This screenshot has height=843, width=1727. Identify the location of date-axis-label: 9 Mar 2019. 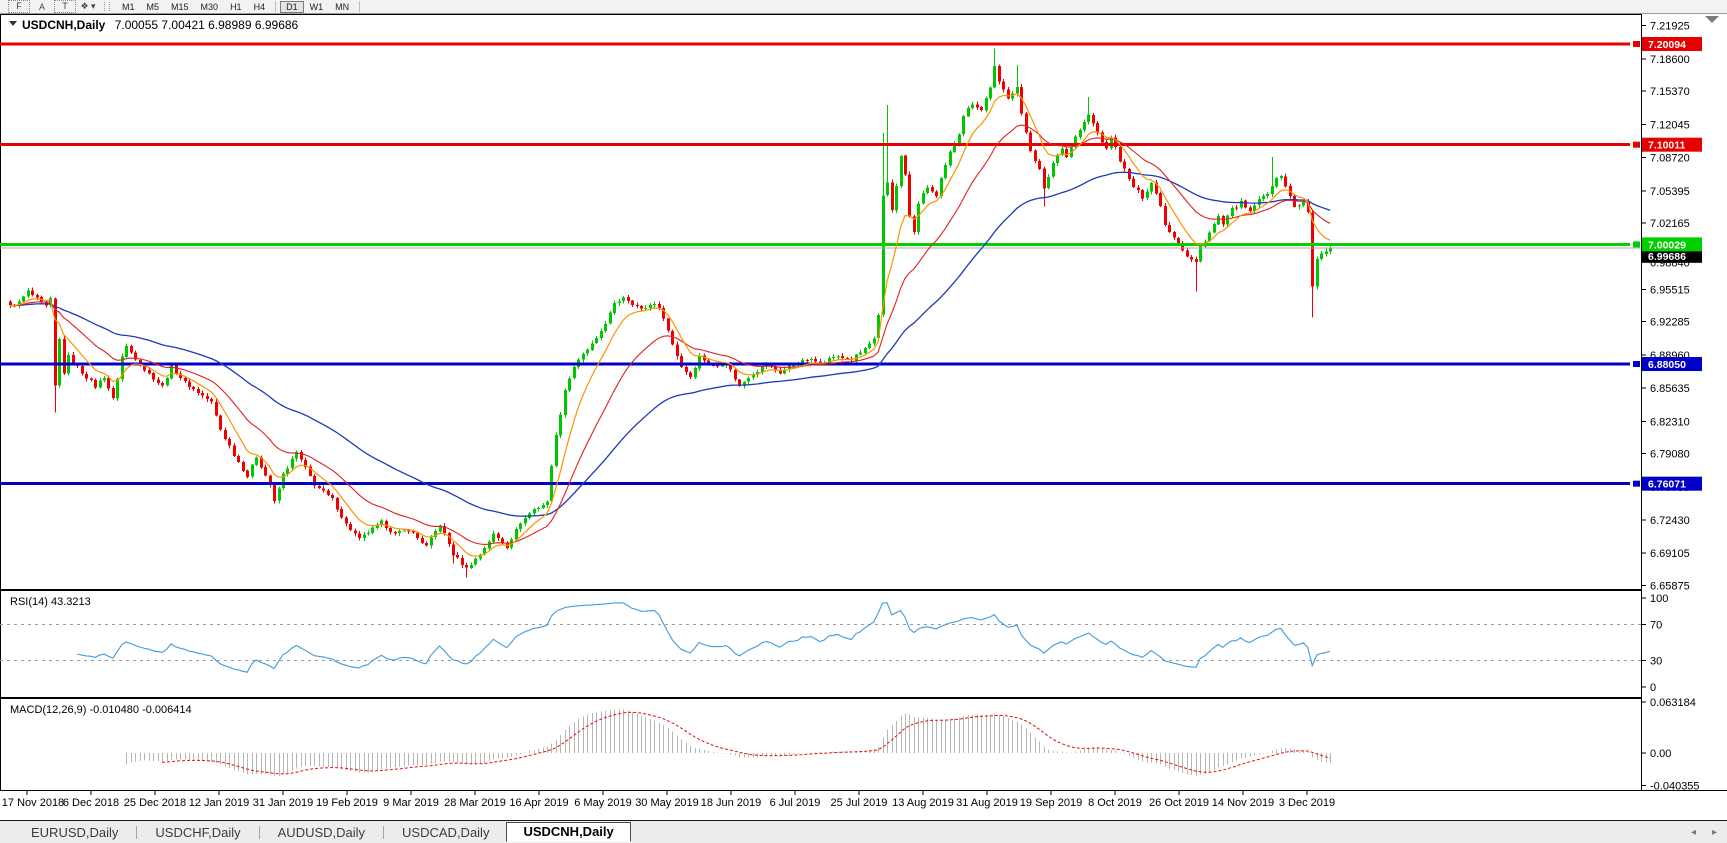
(411, 803).